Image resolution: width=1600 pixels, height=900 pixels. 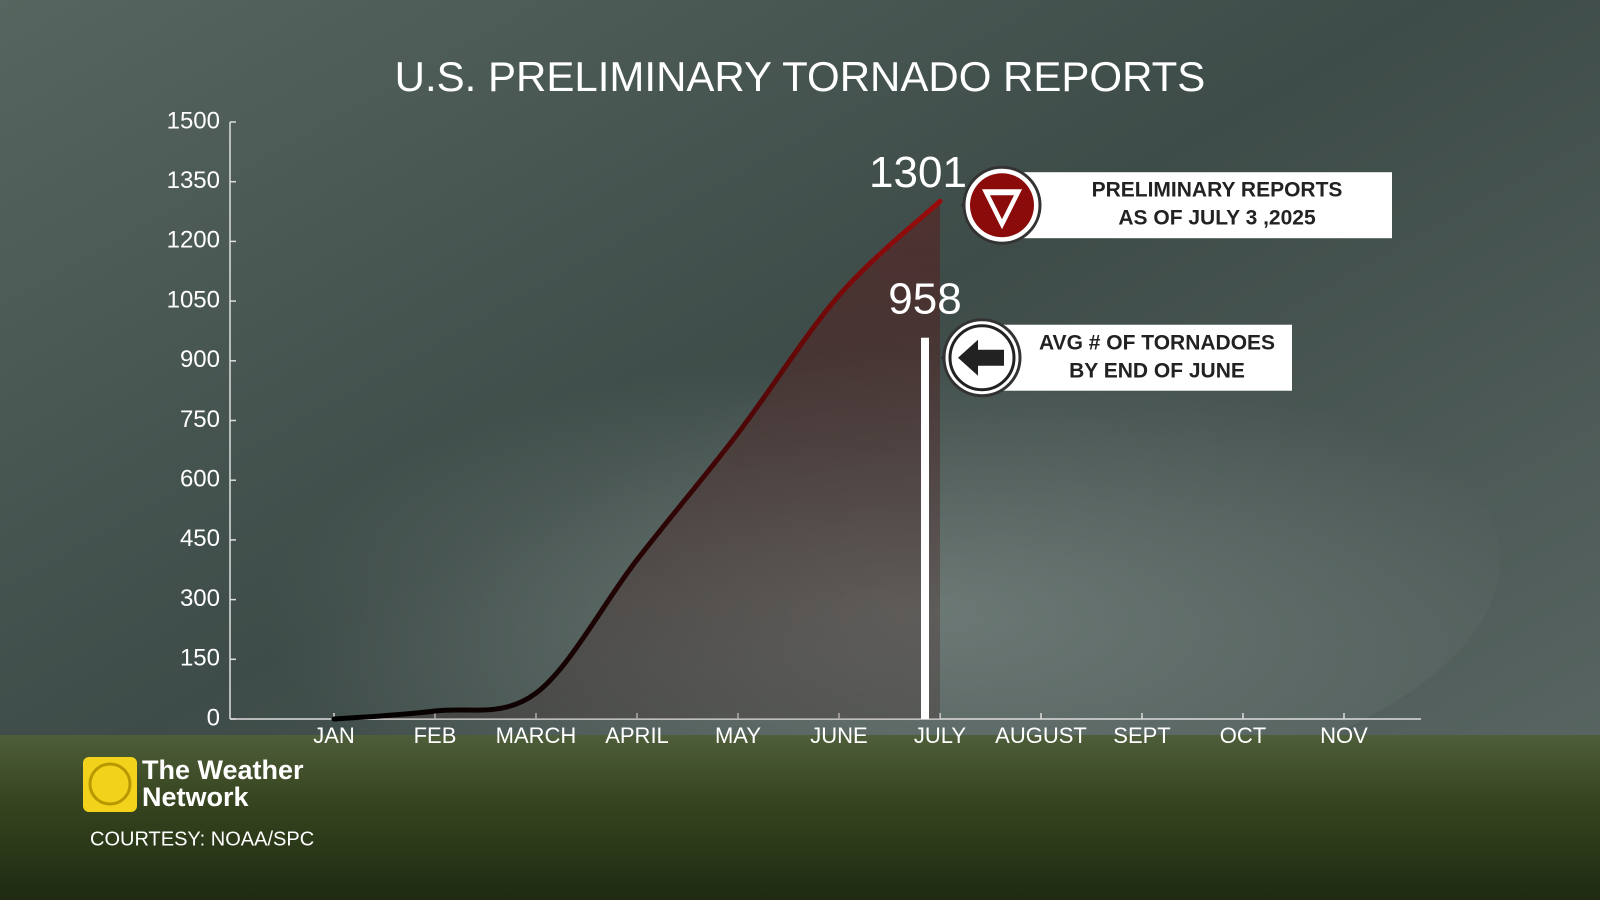 I want to click on x-tick-label: NOV, so click(x=1344, y=735).